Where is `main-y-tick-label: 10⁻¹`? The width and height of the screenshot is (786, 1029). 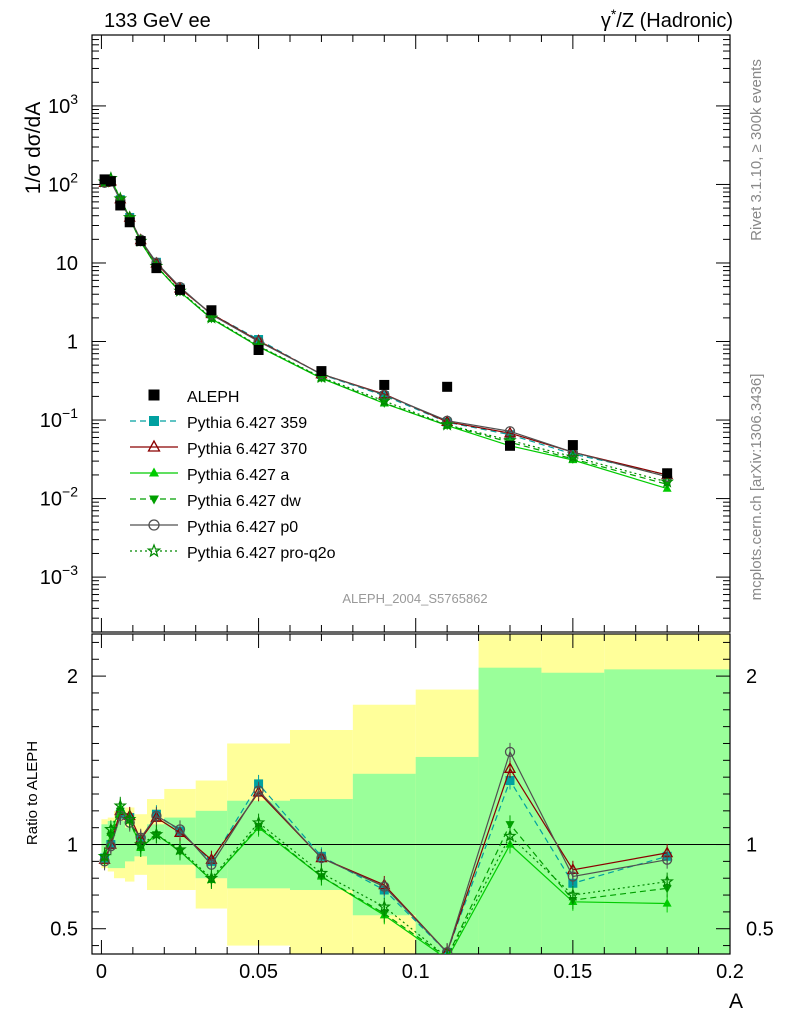
main-y-tick-label: 10⁻¹ is located at coordinates (59, 418).